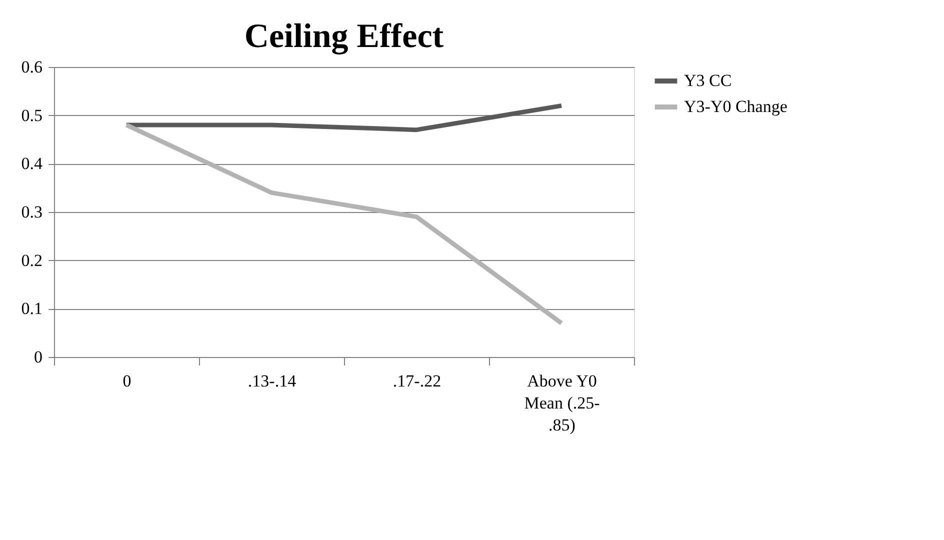 The height and width of the screenshot is (540, 944). I want to click on y-tick-label: 0.1, so click(31, 308).